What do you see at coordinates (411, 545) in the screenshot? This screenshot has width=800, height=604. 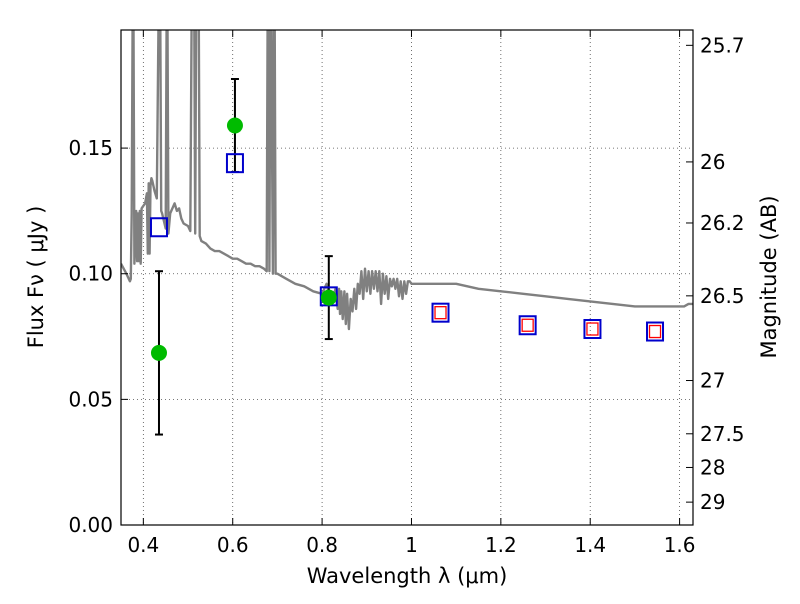 I see `x-tick-label: 1` at bounding box center [411, 545].